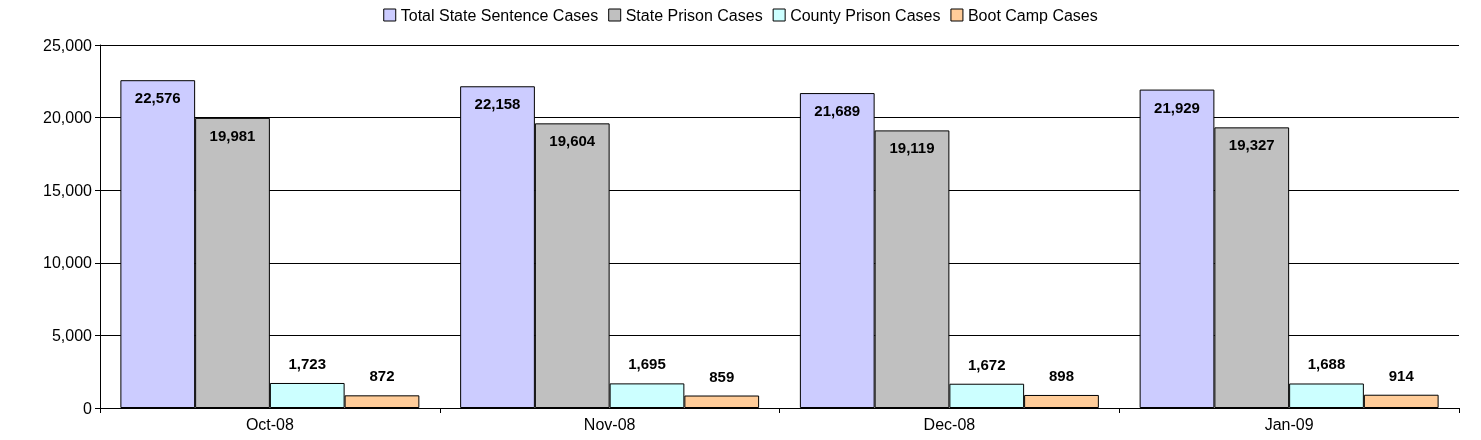 The width and height of the screenshot is (1481, 440). Describe the element at coordinates (1251, 145) in the screenshot. I see `data-label: 19,327` at that location.